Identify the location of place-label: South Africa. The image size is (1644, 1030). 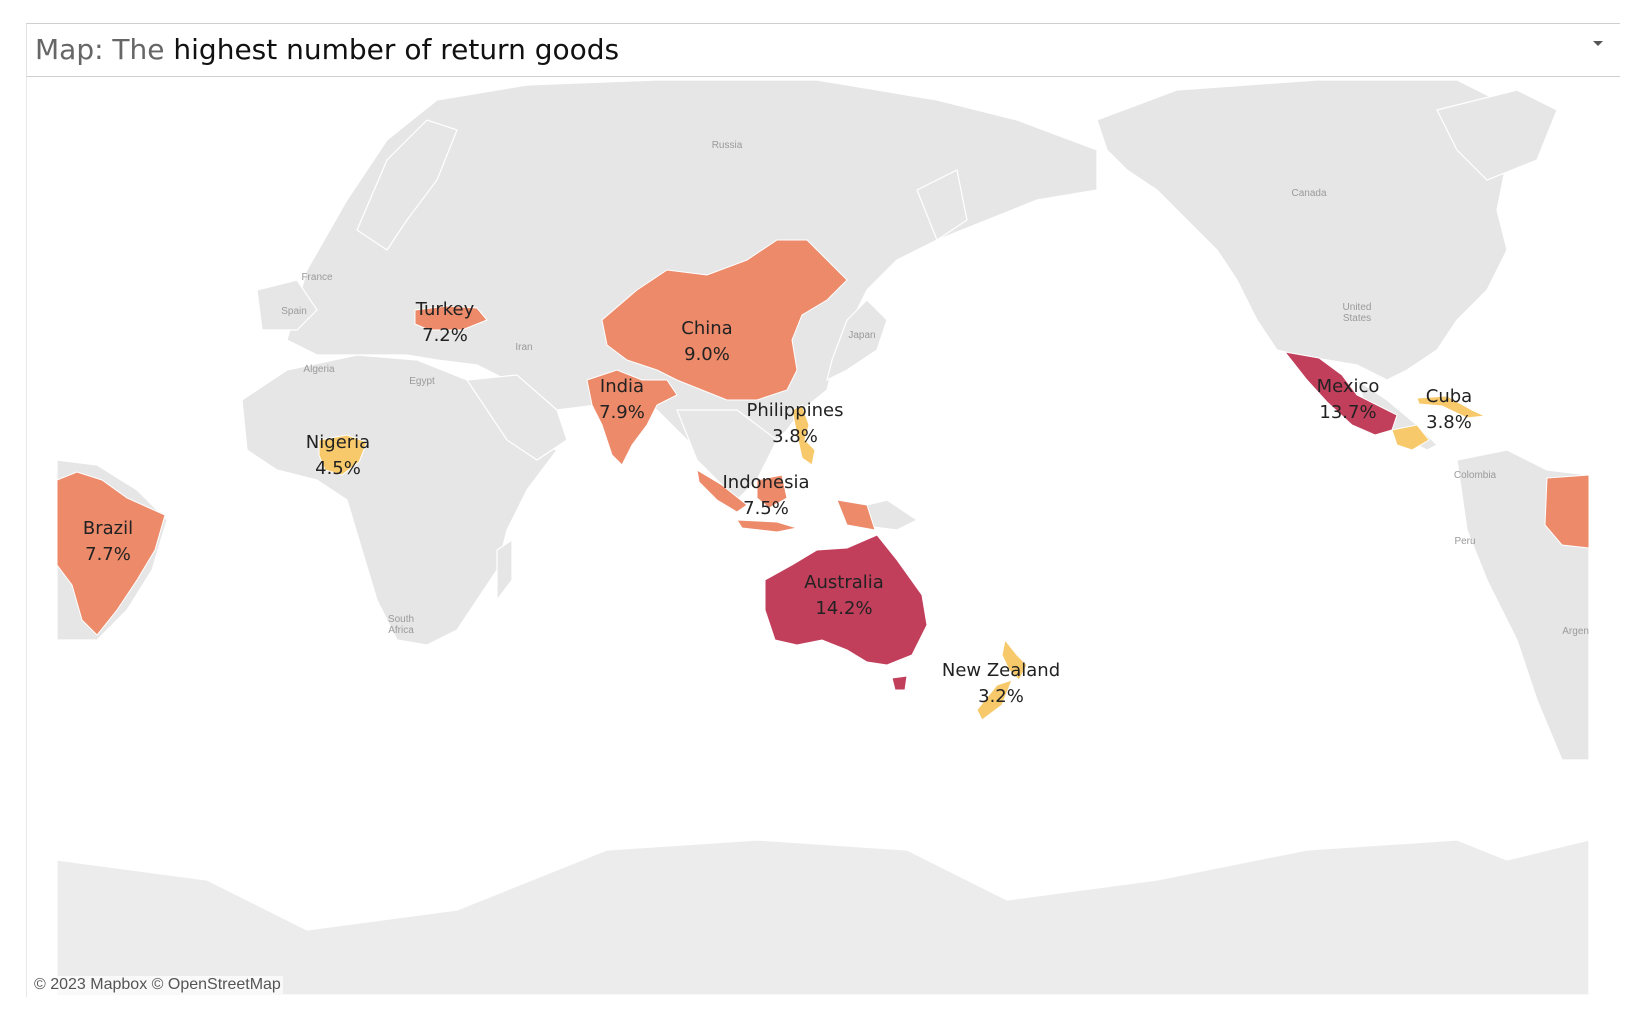
(401, 625).